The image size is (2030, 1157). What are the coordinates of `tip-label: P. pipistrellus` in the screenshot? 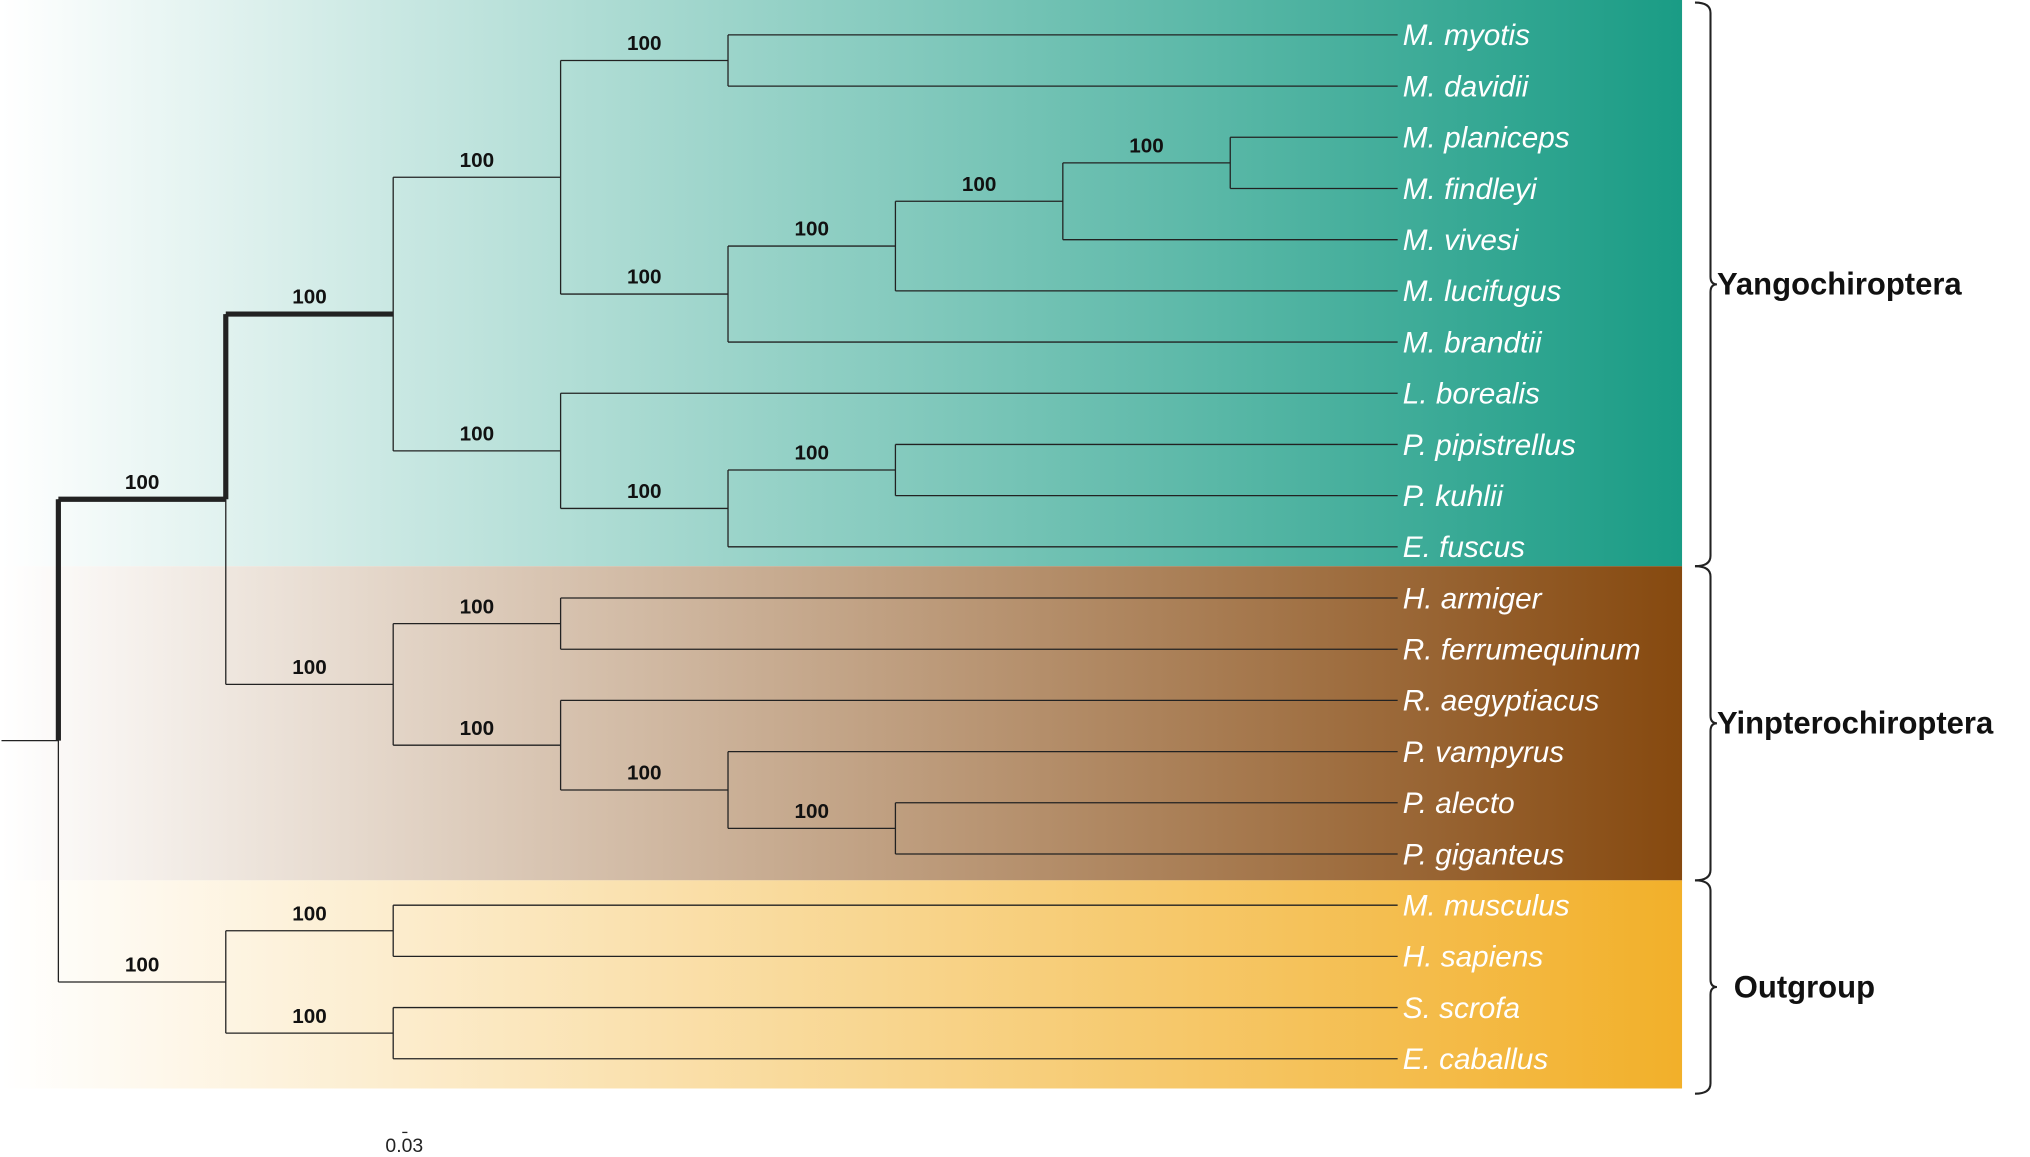 It's located at (1489, 445).